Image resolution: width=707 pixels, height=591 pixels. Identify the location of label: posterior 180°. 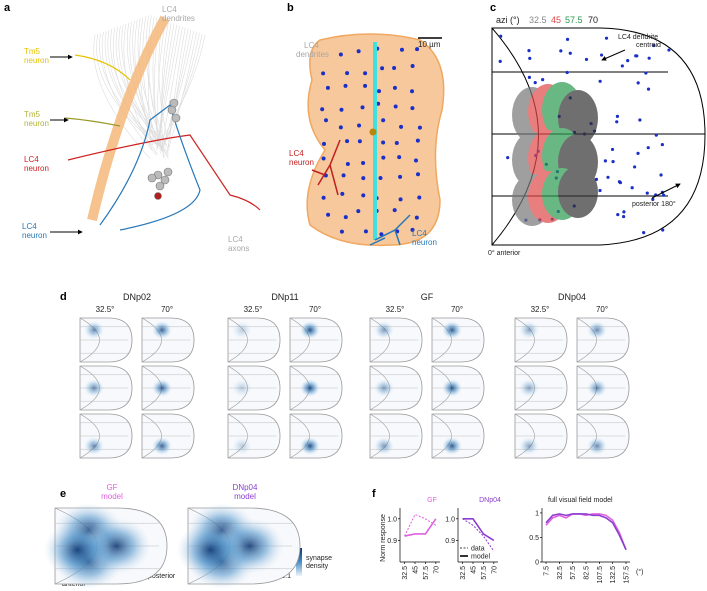
(654, 204).